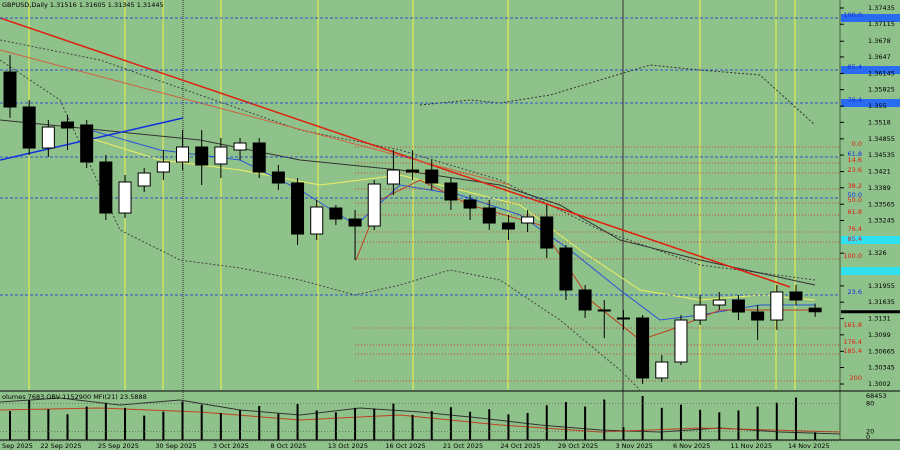 The image size is (900, 450). What do you see at coordinates (857, 144) in the screenshot?
I see `fib-label: 0.0` at bounding box center [857, 144].